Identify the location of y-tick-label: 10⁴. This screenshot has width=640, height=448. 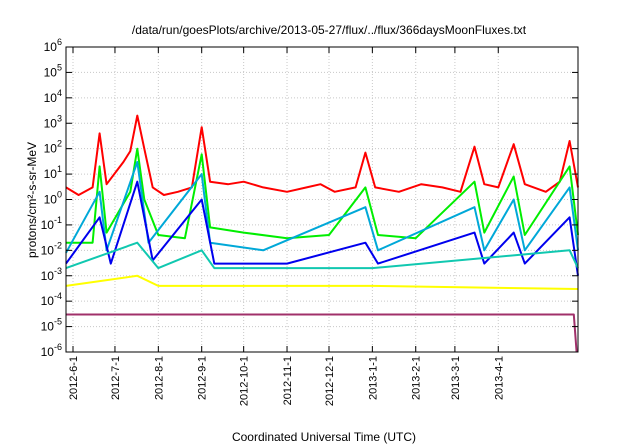
(53, 96).